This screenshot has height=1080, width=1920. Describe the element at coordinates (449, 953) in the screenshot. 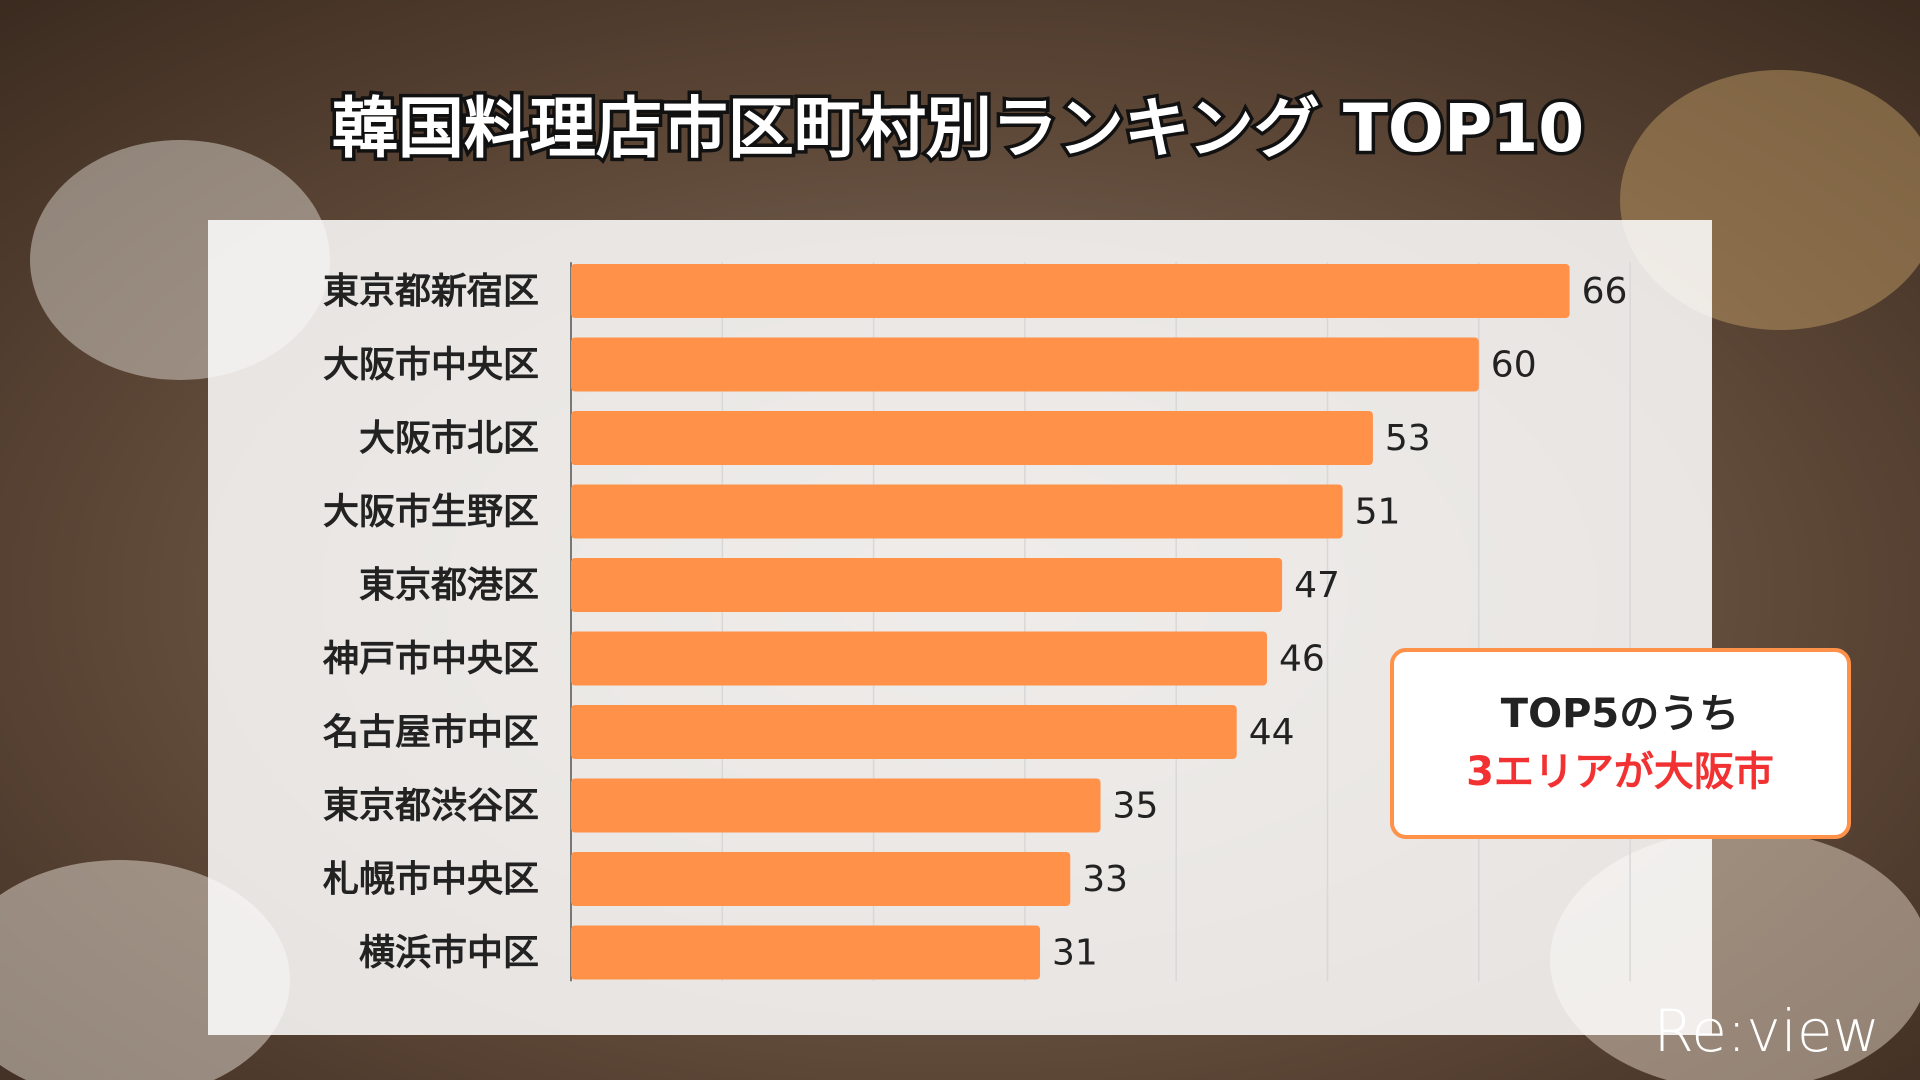

I see `y-tick-label: 横浜市中区` at that location.